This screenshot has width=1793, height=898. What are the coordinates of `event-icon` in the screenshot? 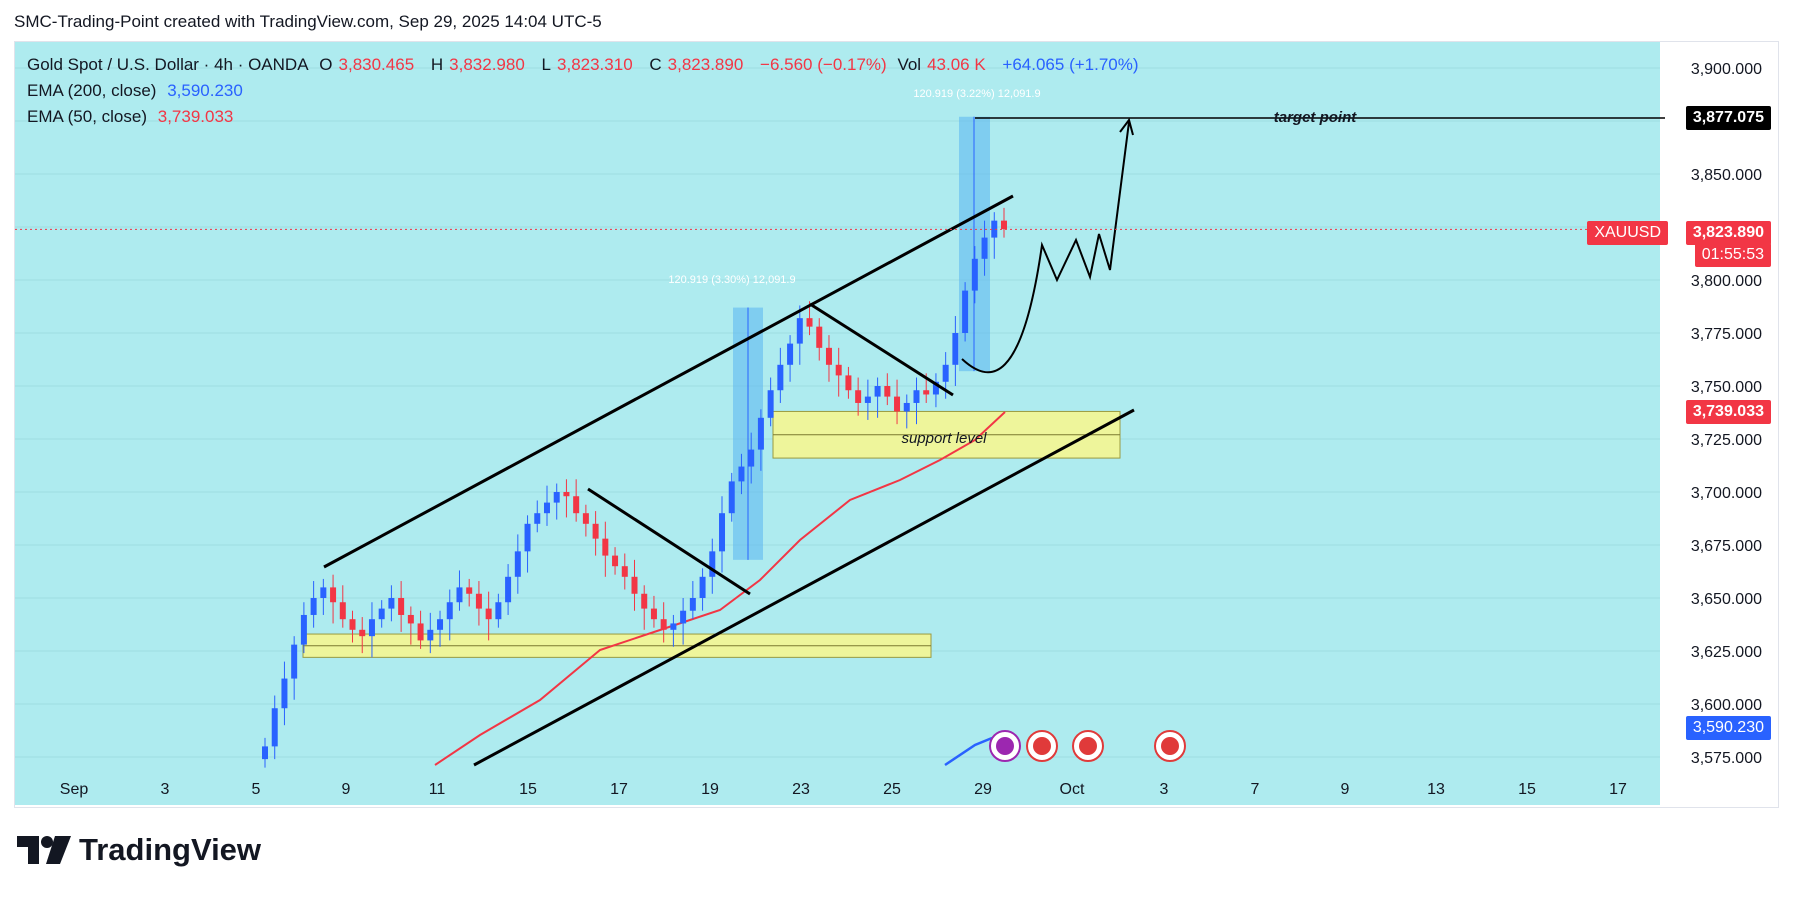 It's located at (1088, 746).